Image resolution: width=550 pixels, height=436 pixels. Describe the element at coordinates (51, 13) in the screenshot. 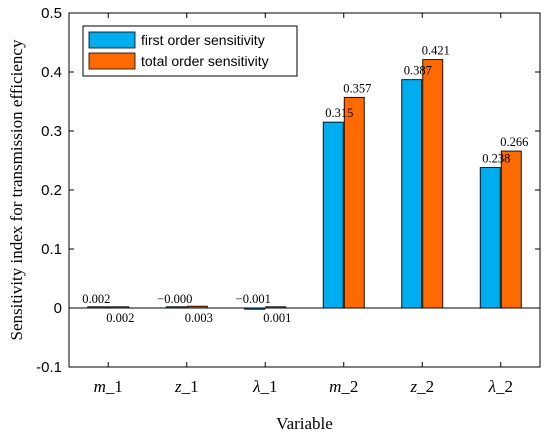

I see `y-tick-label: 0.5` at that location.